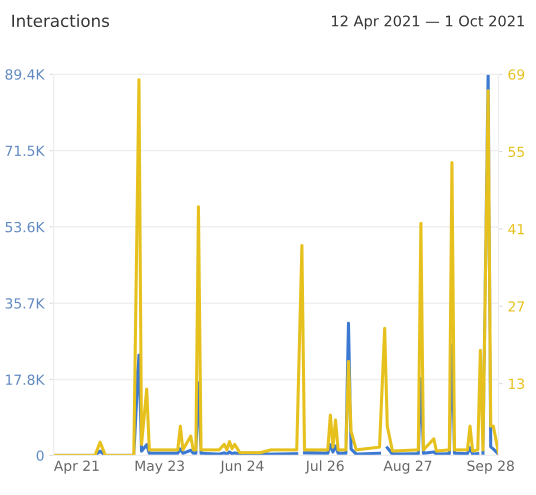 This screenshot has height=495, width=536. What do you see at coordinates (160, 467) in the screenshot?
I see `x-tick-label: May 23` at bounding box center [160, 467].